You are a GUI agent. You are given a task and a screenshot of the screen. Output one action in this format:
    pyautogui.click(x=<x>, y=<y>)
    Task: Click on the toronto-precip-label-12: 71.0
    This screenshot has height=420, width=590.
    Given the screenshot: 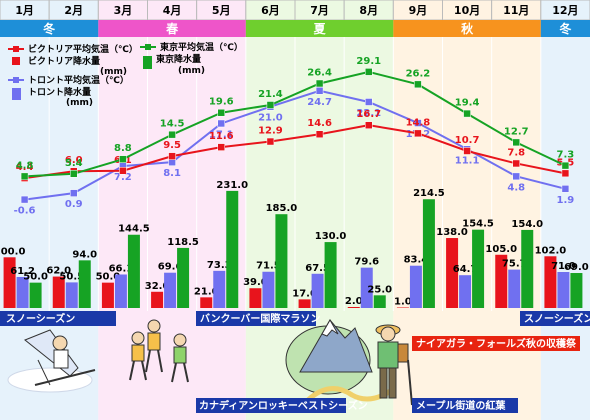 What is the action you would take?
    pyautogui.click(x=563, y=266)
    